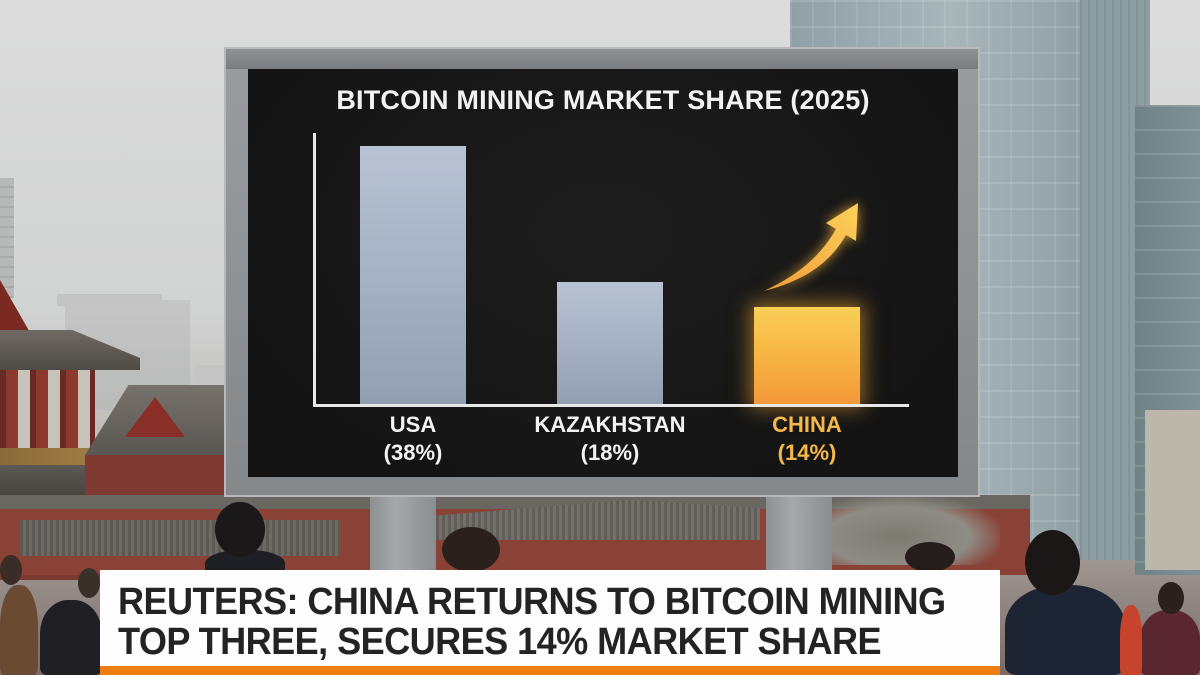 This screenshot has height=675, width=1200. What do you see at coordinates (413, 424) in the screenshot?
I see `country-label: USA` at bounding box center [413, 424].